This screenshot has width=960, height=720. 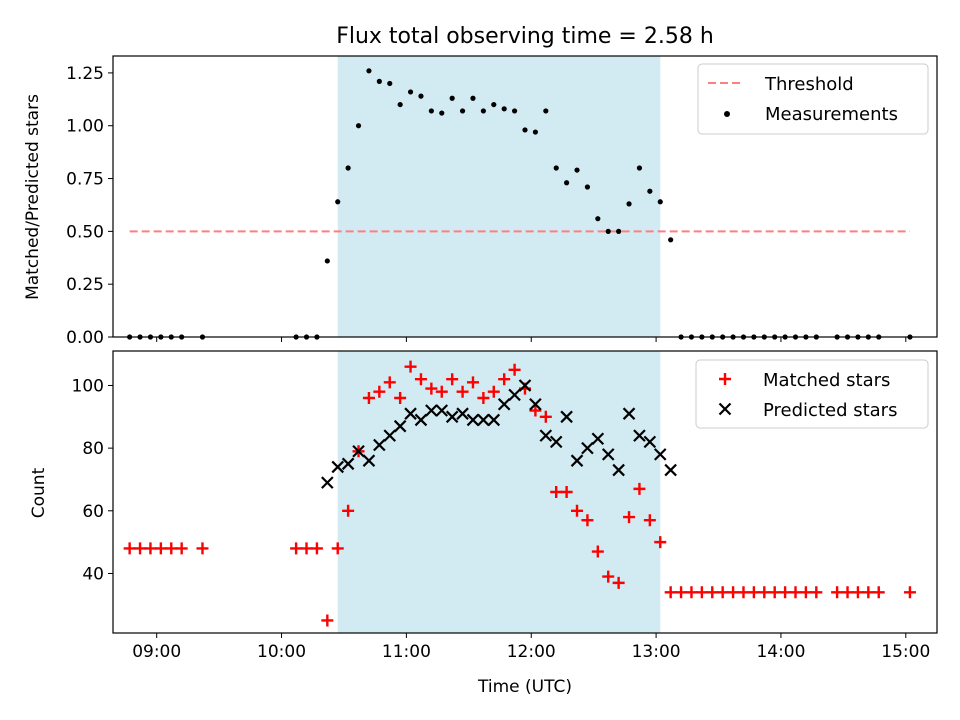 I want to click on chart-title: Flux total observing time = 2.58 h, so click(x=525, y=36).